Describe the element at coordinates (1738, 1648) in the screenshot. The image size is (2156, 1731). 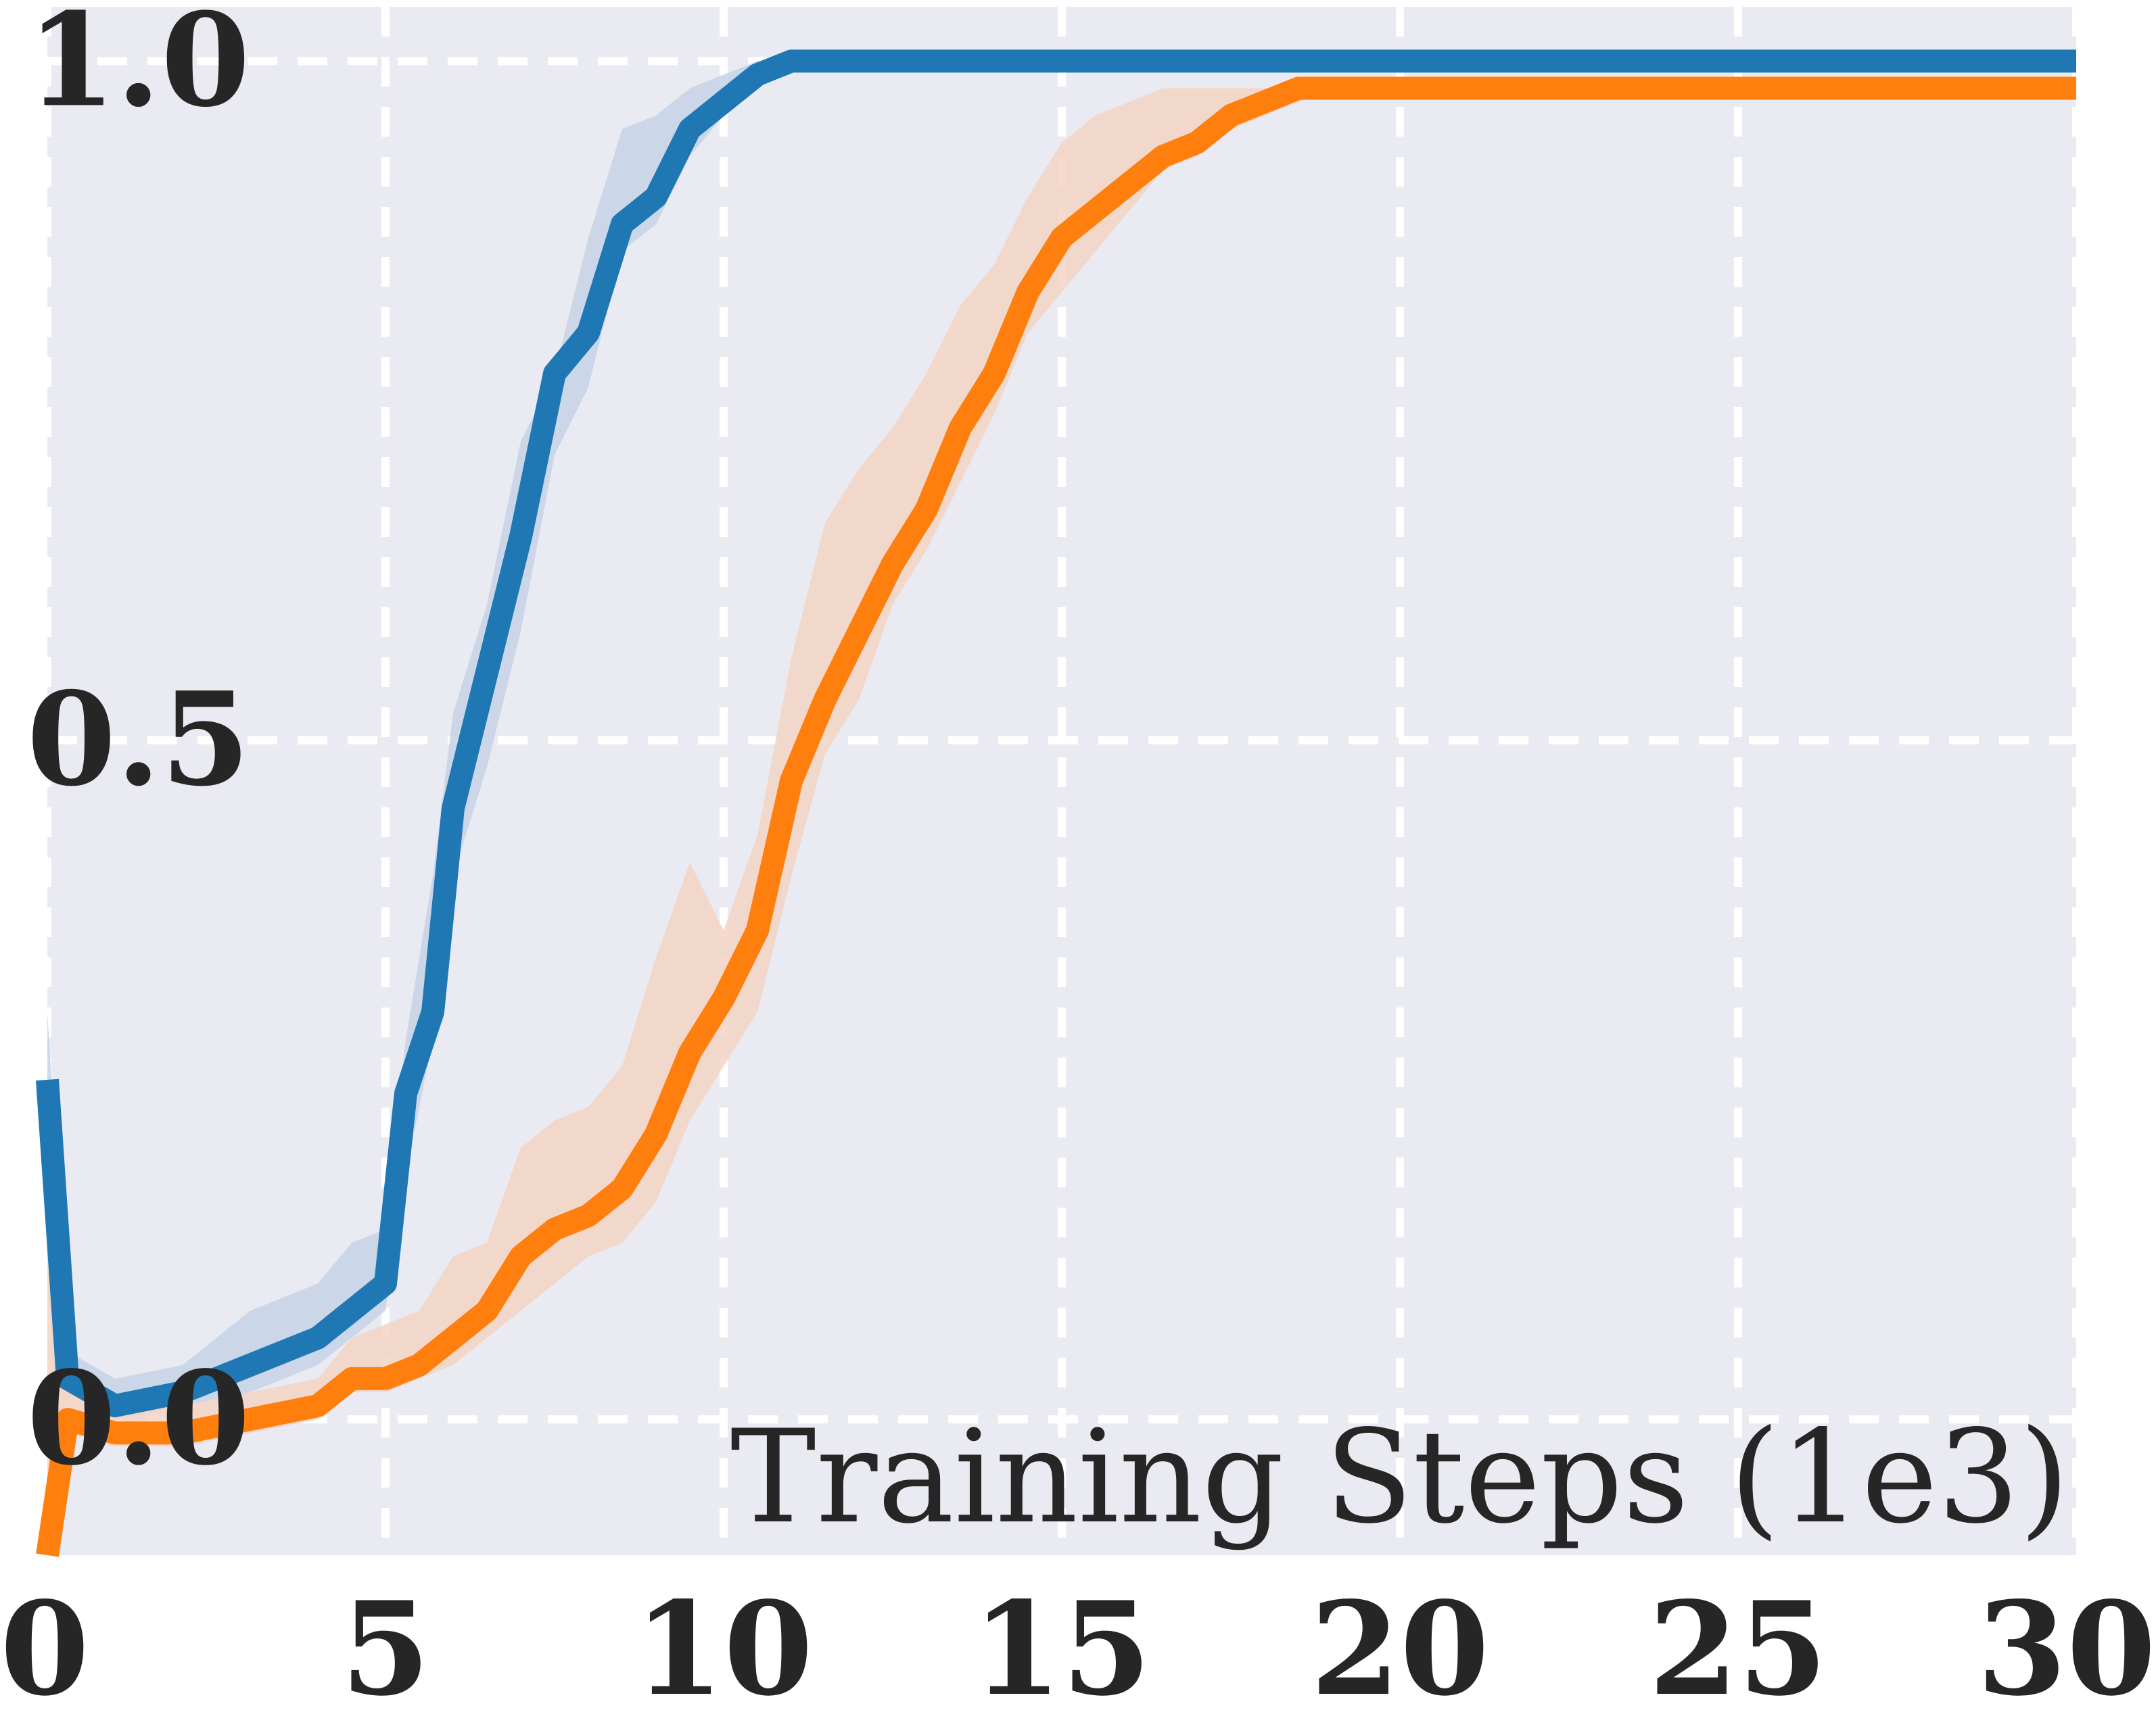
I see `x-tick-label: 25` at that location.